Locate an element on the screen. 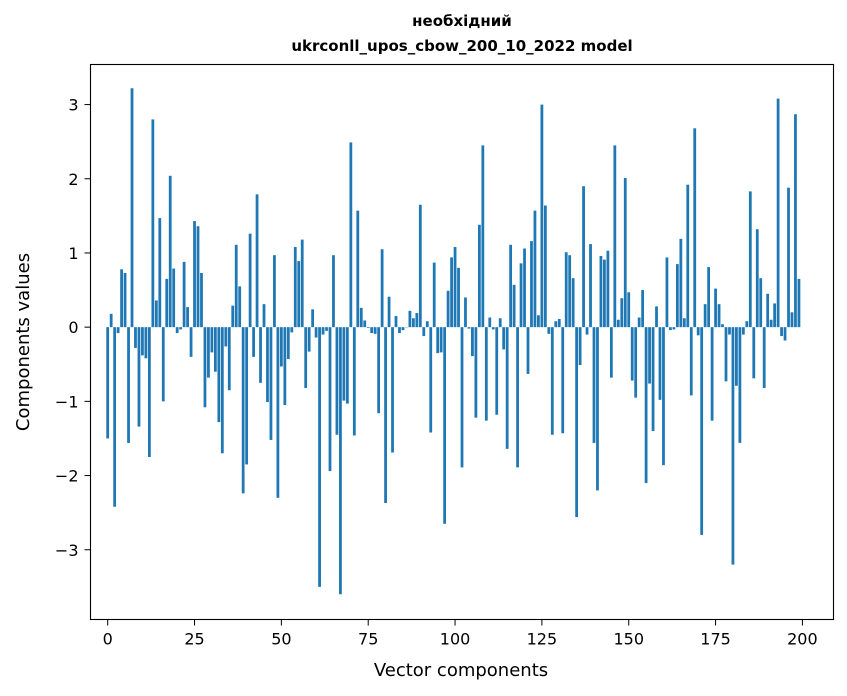 This screenshot has width=847, height=696. x-axis-ticks: 0 25 50 75 100 125 150 175 200 is located at coordinates (460, 634).